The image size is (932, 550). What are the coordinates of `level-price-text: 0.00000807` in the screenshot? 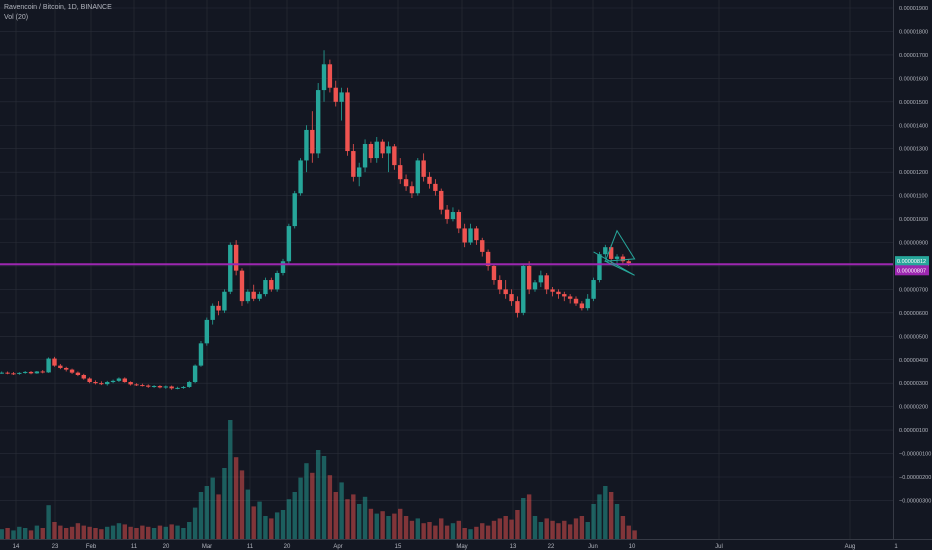 It's located at (911, 271).